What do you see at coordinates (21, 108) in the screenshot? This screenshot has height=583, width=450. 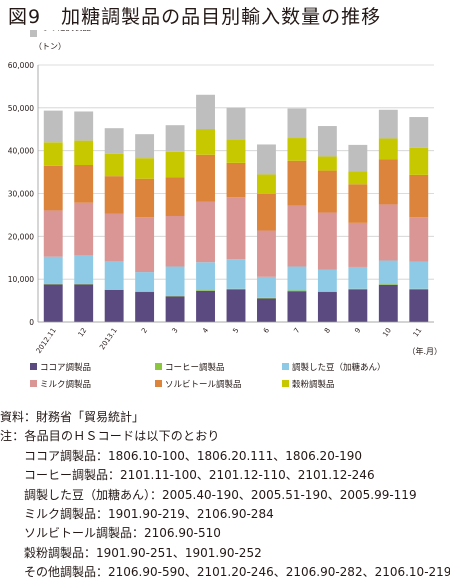 I see `y-tick-label: 50,000` at bounding box center [21, 108].